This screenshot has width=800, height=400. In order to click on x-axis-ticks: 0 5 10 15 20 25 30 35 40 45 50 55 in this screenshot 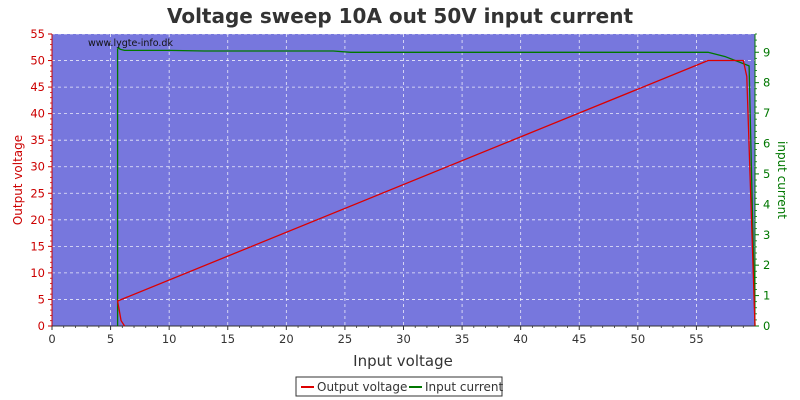, I will do `click(396, 336)`.